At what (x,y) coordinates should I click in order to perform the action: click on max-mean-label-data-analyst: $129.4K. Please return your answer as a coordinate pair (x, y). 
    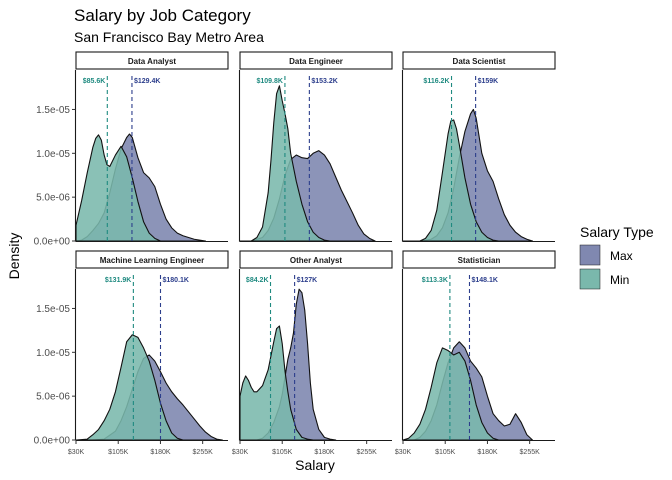
    Looking at the image, I should click on (147, 81).